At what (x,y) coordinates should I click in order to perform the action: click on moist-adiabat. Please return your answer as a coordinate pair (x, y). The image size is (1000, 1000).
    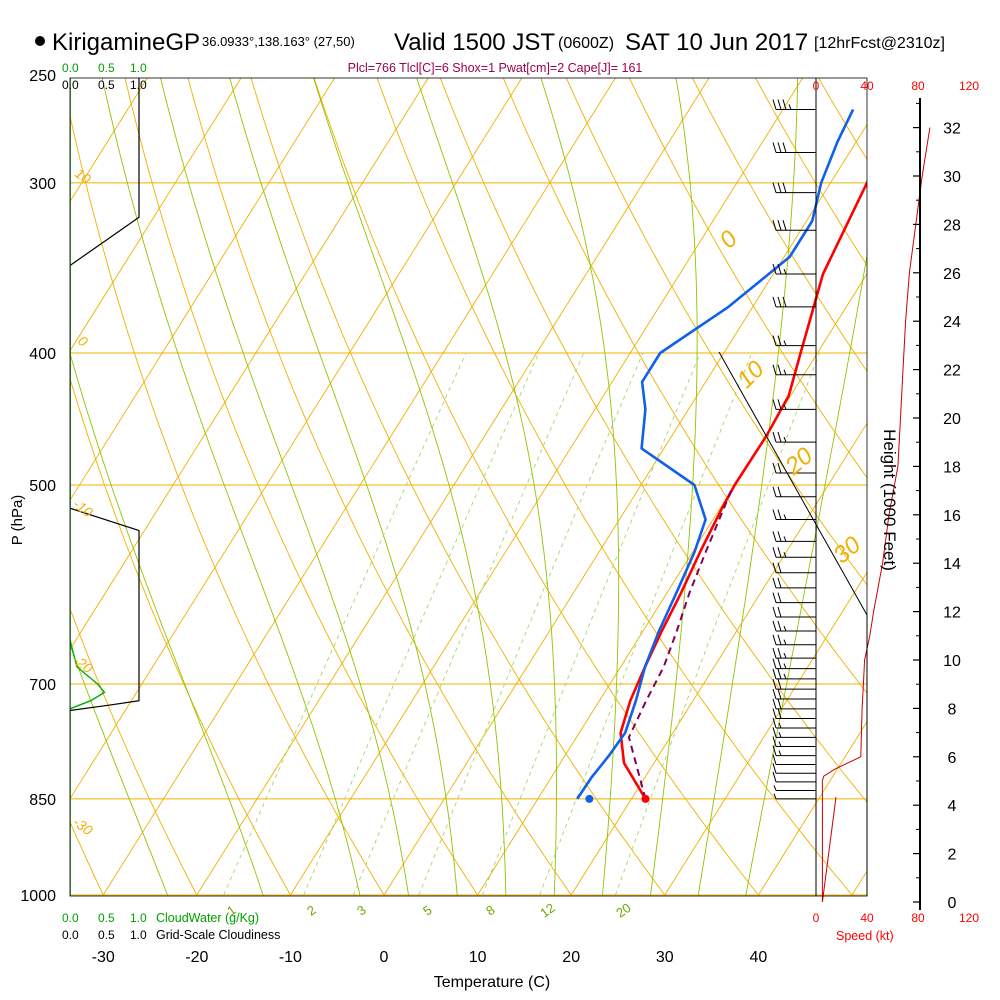
    Looking at the image, I should click on (673, 487).